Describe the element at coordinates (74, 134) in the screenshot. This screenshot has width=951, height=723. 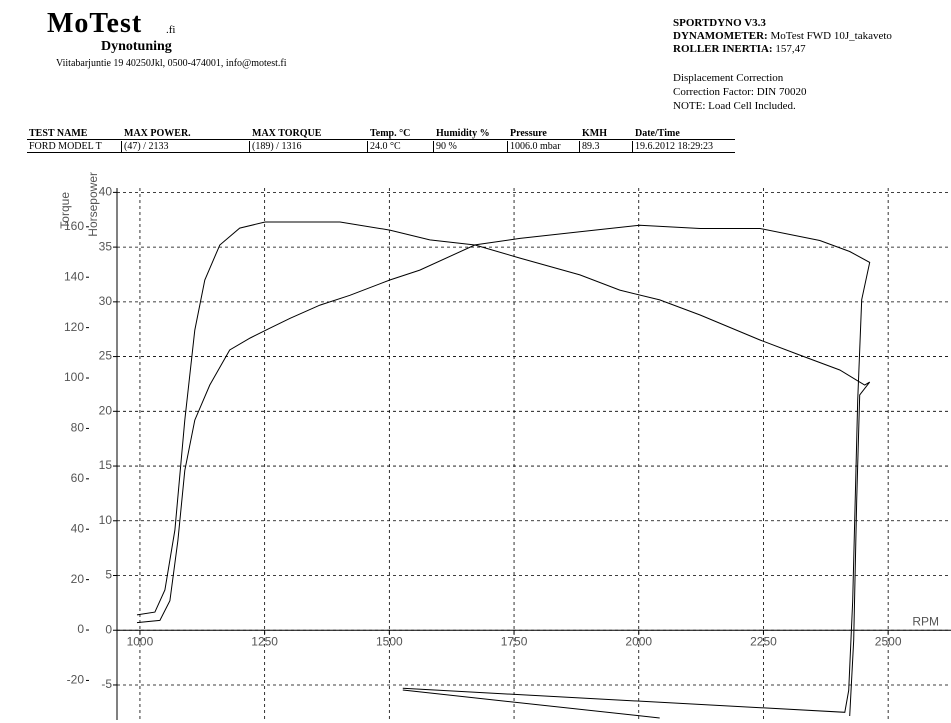
I see `table-header: TEST NAME` at that location.